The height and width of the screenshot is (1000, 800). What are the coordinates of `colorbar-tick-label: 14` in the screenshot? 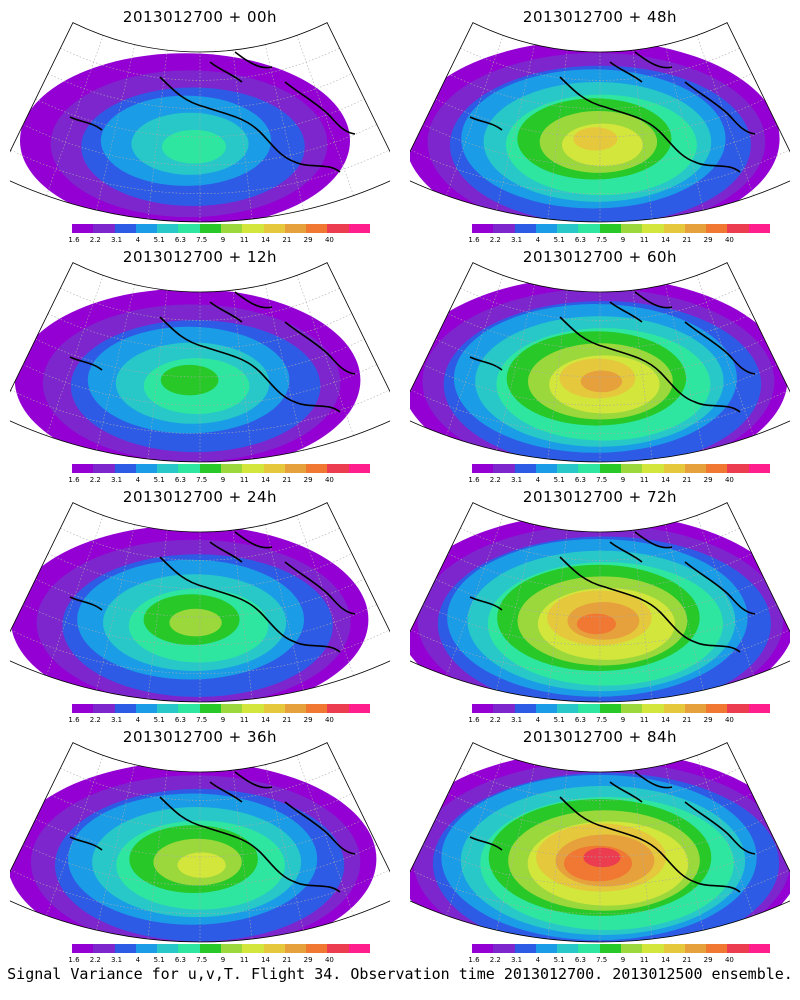 It's located at (666, 720).